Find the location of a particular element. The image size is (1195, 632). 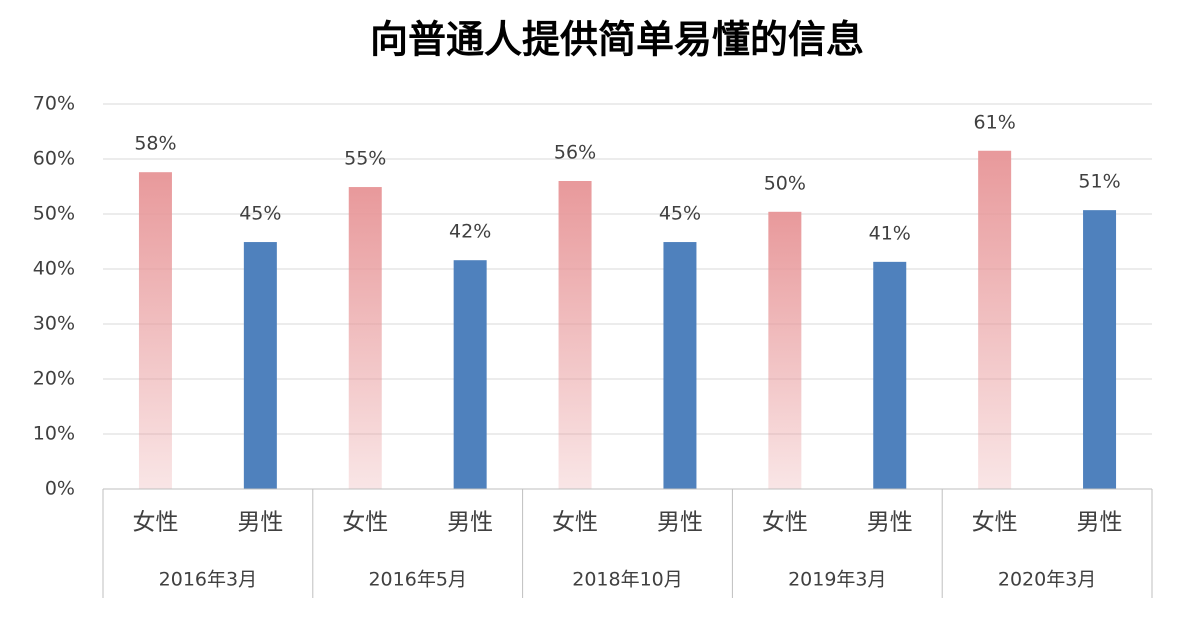

y-tick-label: 60% is located at coordinates (54, 159).